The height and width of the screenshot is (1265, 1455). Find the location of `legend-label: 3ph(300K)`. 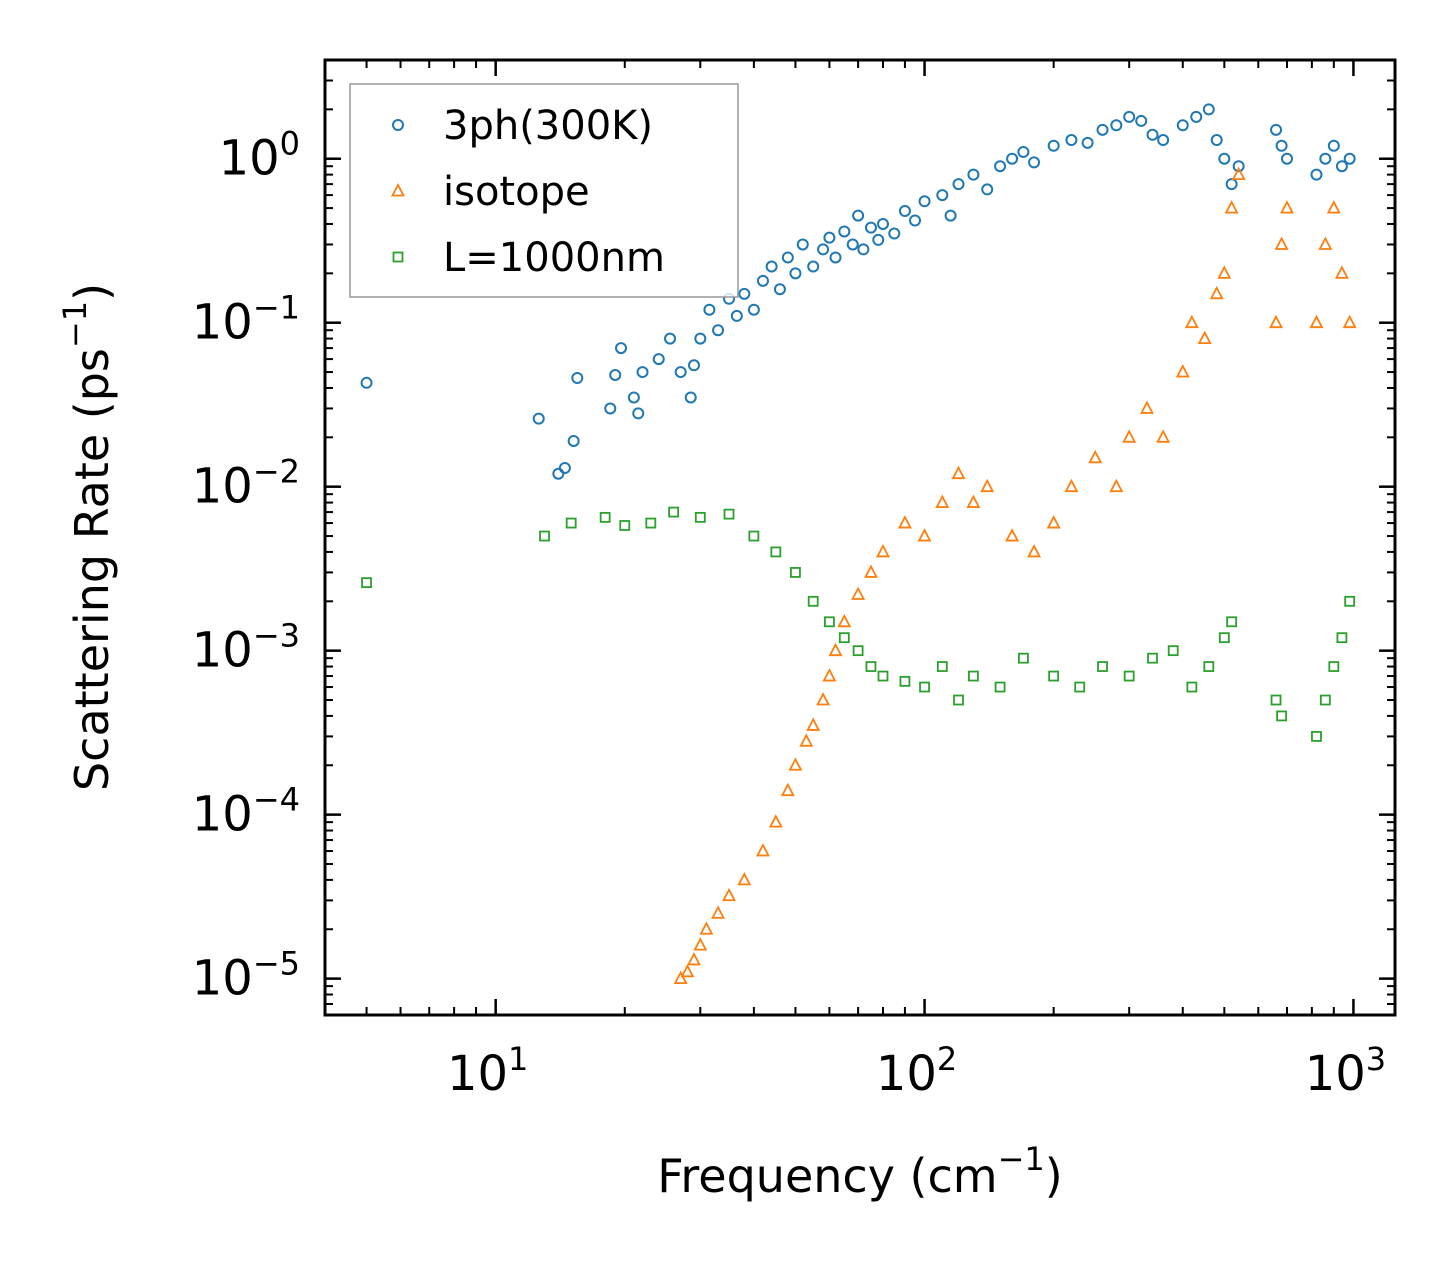

legend-label: 3ph(300K) is located at coordinates (548, 126).